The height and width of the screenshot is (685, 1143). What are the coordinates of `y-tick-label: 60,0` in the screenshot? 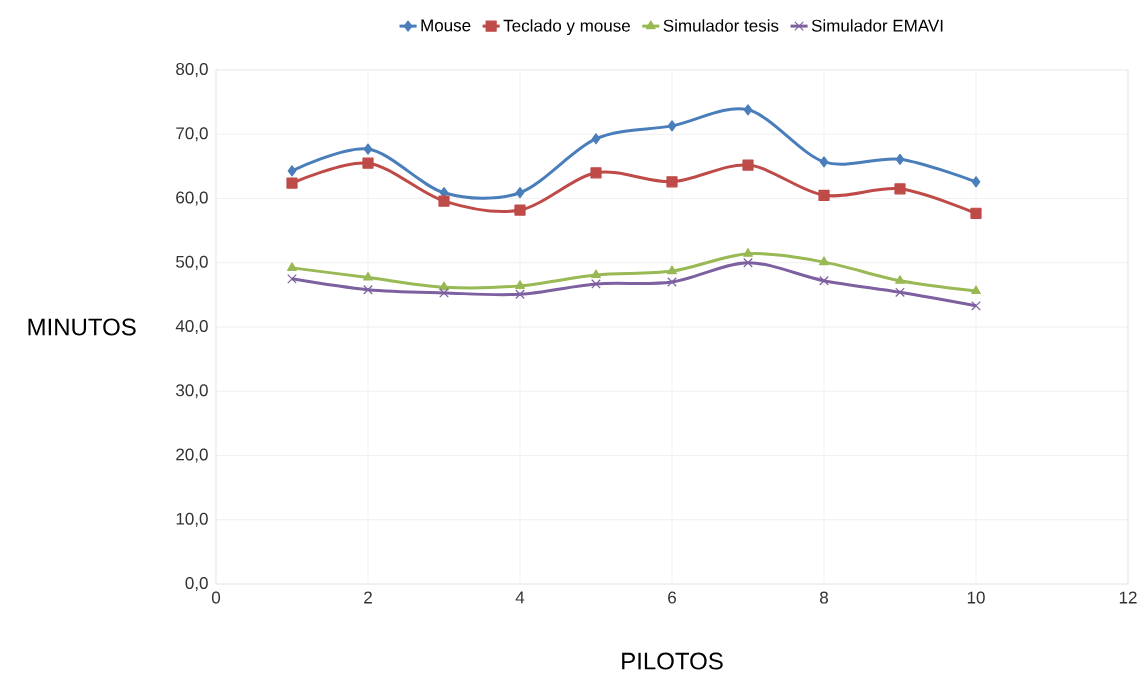 It's located at (192, 198).